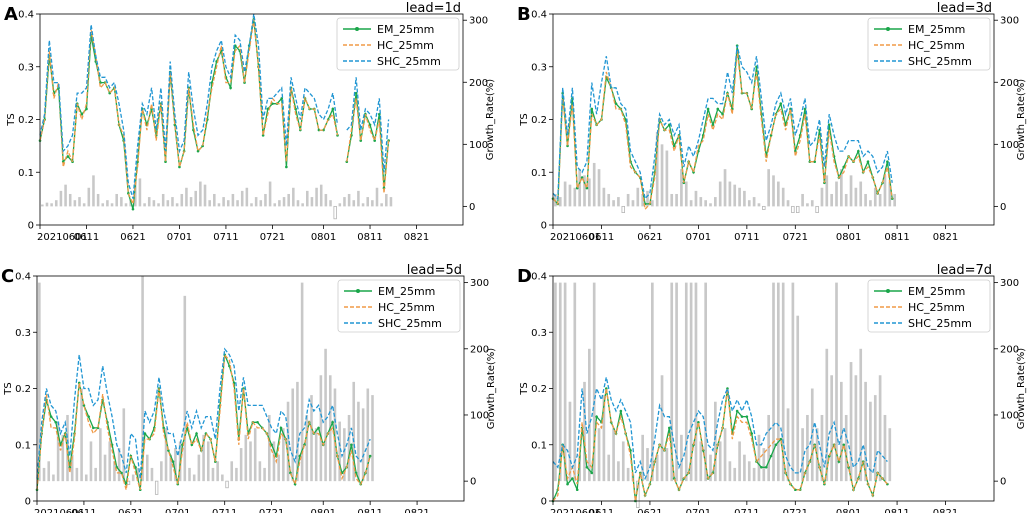  I want to click on x-tick-label: 0811, so click(896, 510).